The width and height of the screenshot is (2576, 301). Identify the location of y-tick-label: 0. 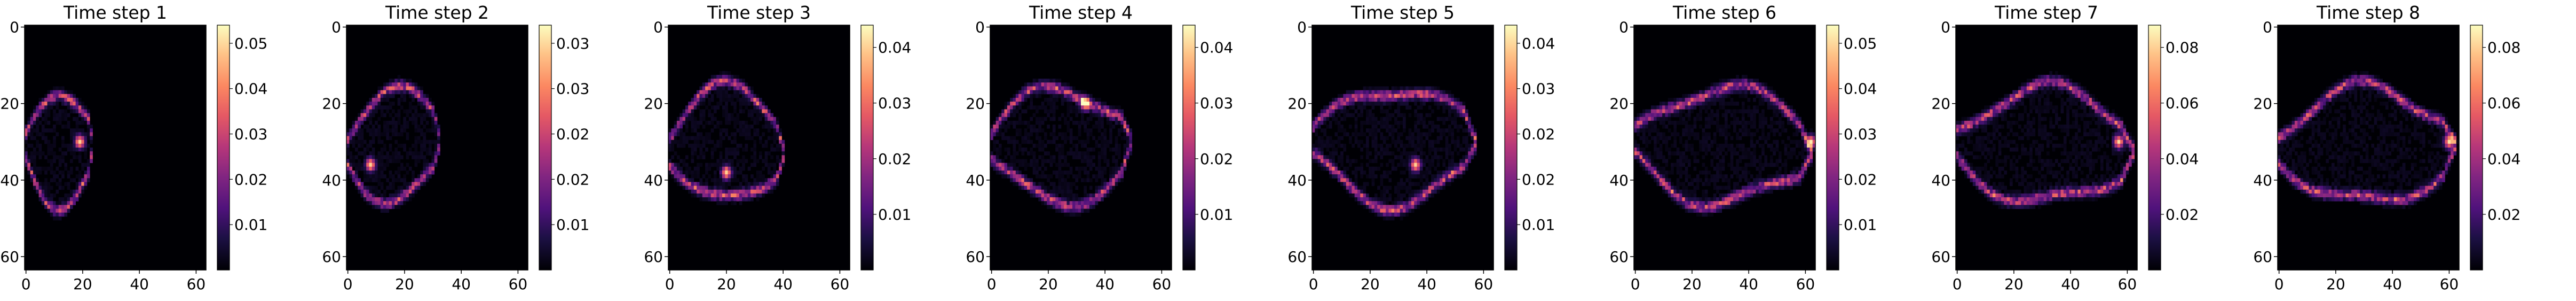
(658, 27).